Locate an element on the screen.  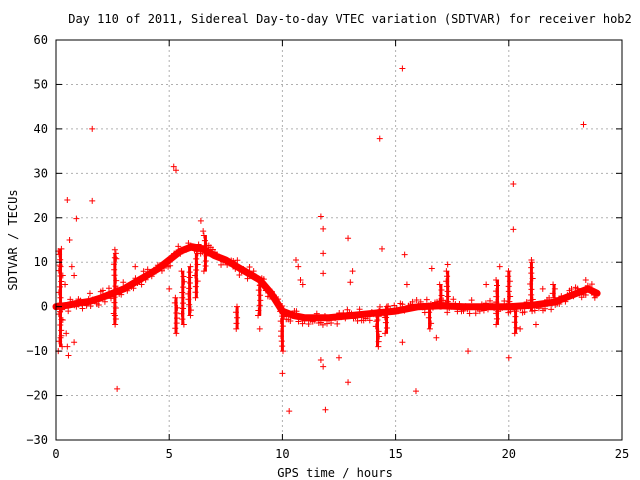
x-axis-label: GPS time / hours is located at coordinates (335, 473).